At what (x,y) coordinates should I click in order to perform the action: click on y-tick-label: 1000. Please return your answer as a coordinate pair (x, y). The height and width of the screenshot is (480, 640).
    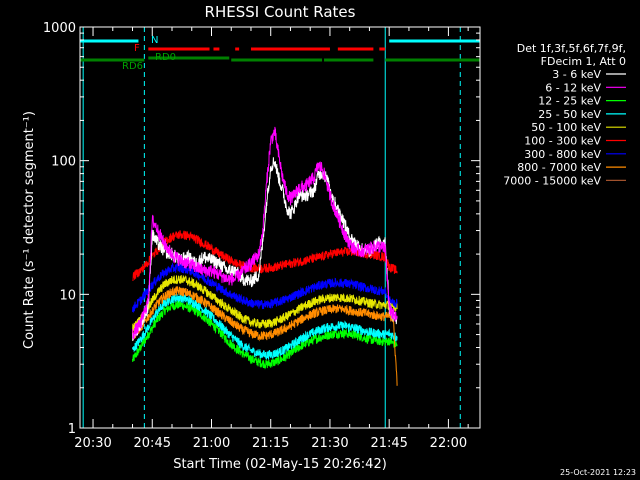
    Looking at the image, I should click on (59, 28).